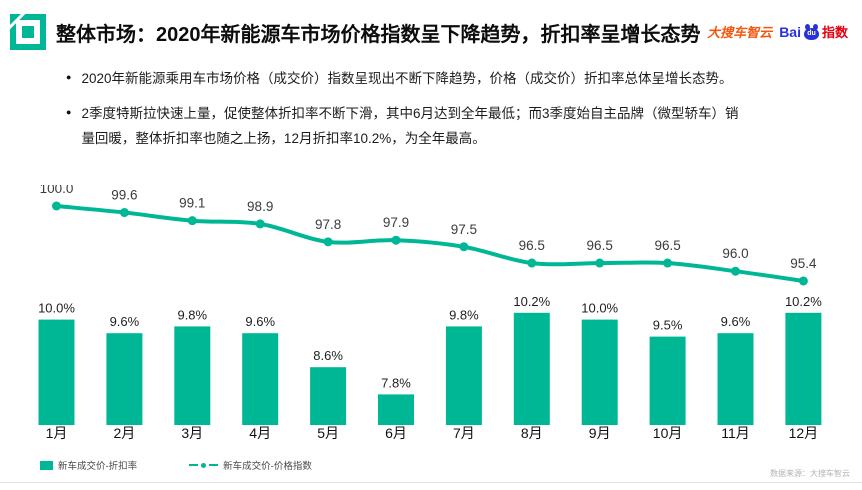 The height and width of the screenshot is (490, 862). I want to click on month-label: 10月, so click(668, 433).